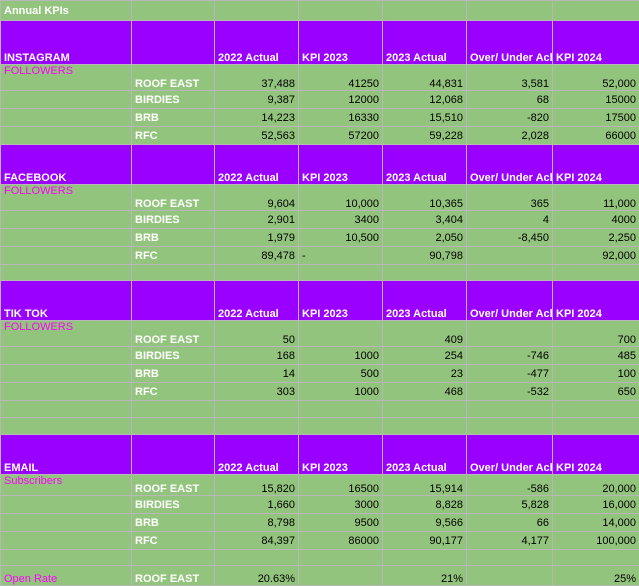 The image size is (639, 586). I want to click on over-under-cell: 5,828, so click(510, 505).